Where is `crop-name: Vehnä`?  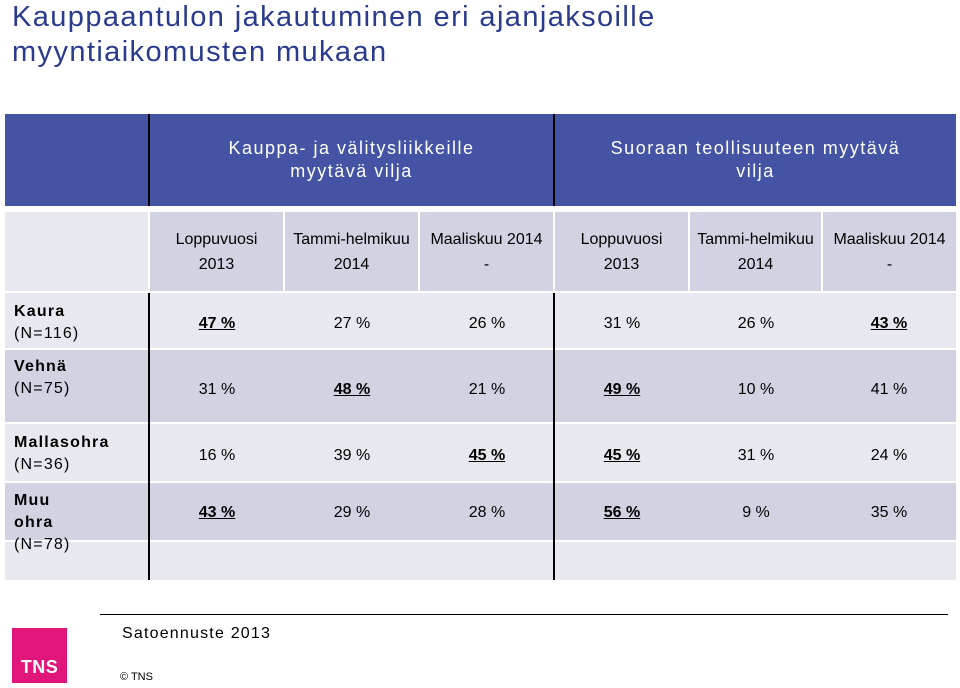 crop-name: Vehnä is located at coordinates (41, 366).